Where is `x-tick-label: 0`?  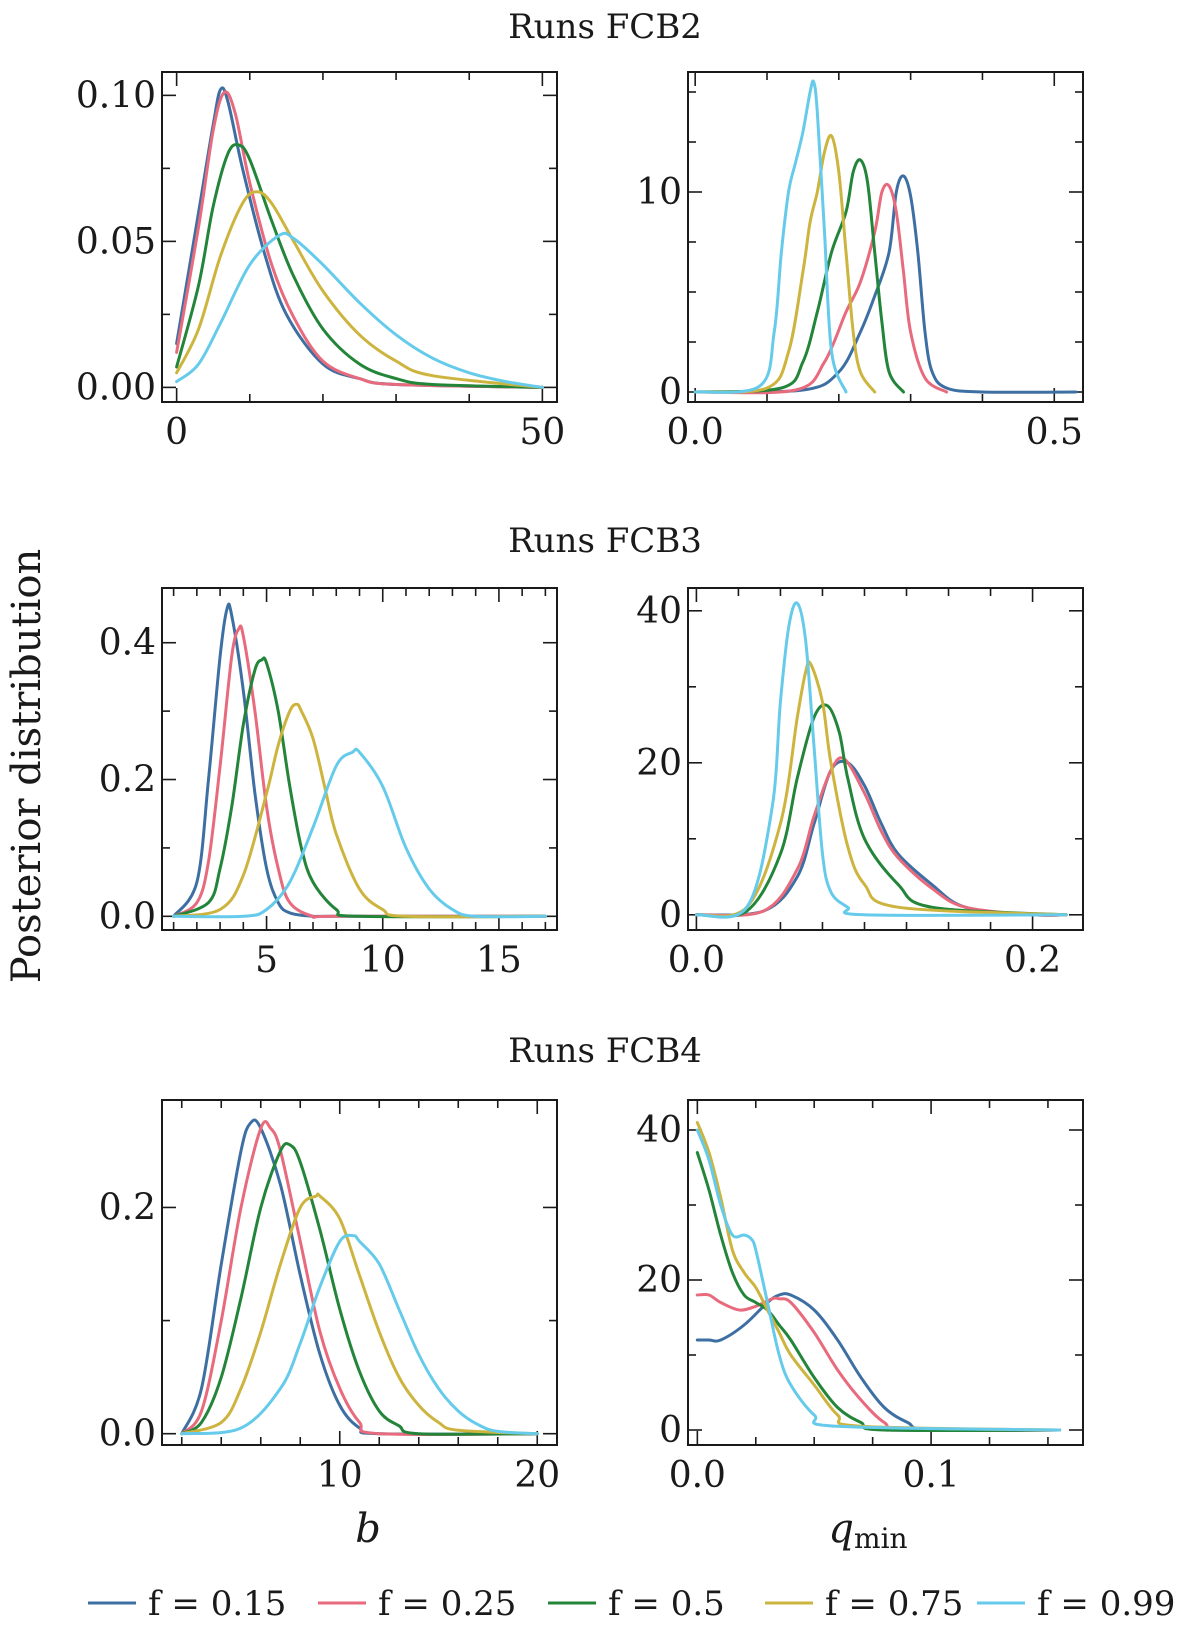
x-tick-label: 0 is located at coordinates (176, 432).